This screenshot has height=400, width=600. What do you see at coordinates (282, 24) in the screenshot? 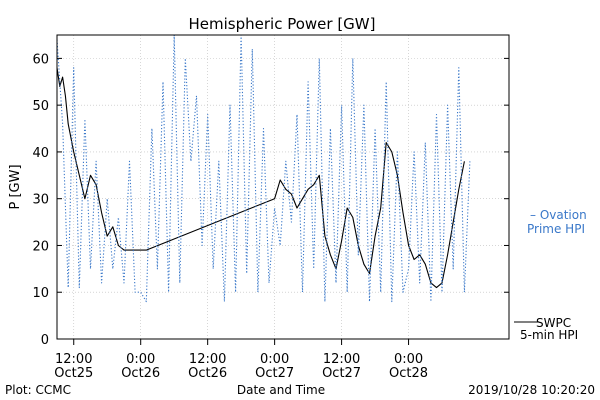
I see `chart-title: Hemispheric Power [GW]` at bounding box center [282, 24].